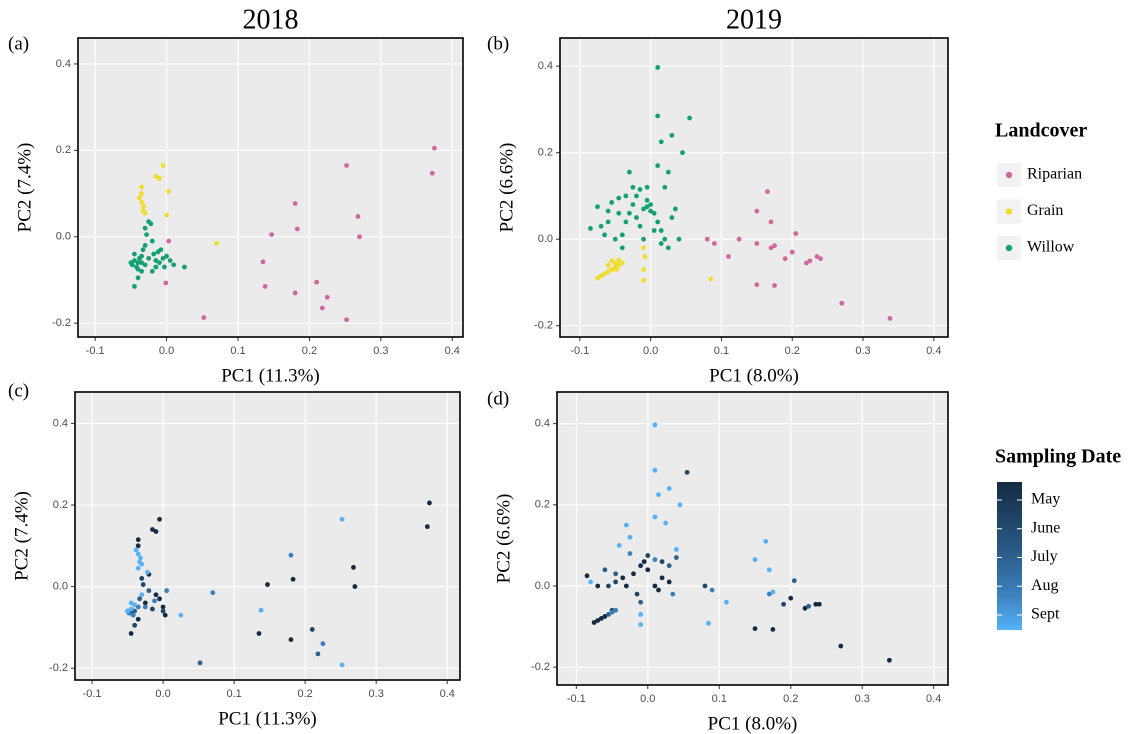 The width and height of the screenshot is (1141, 734). Describe the element at coordinates (1009, 211) in the screenshot. I see `legend-marker` at that location.